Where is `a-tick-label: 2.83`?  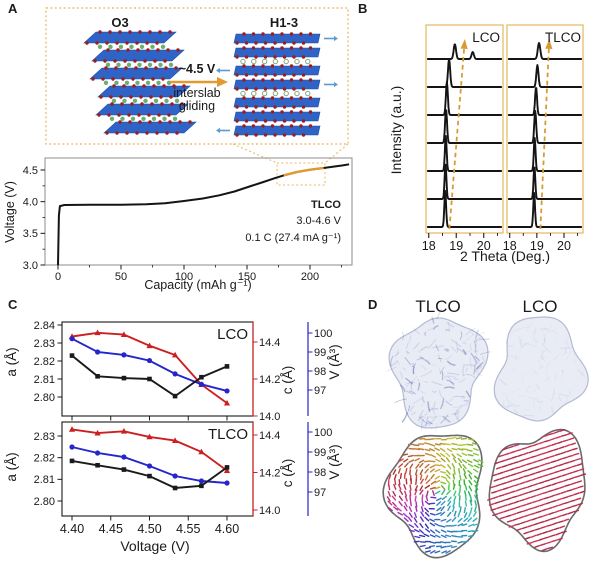 a-tick-label: 2.83 is located at coordinates (44, 344).